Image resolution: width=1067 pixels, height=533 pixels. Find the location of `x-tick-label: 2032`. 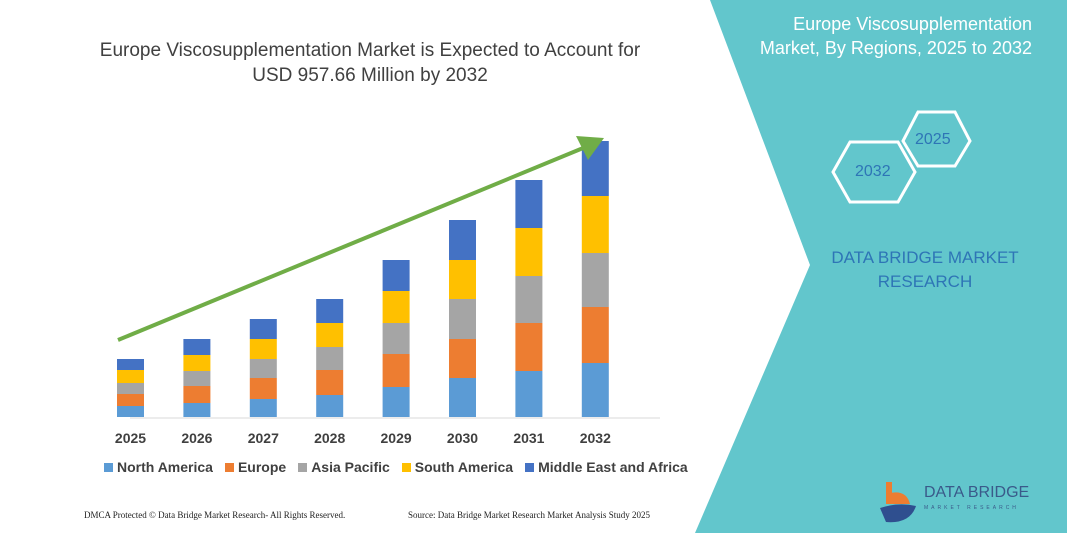

x-tick-label: 2032 is located at coordinates (595, 438).